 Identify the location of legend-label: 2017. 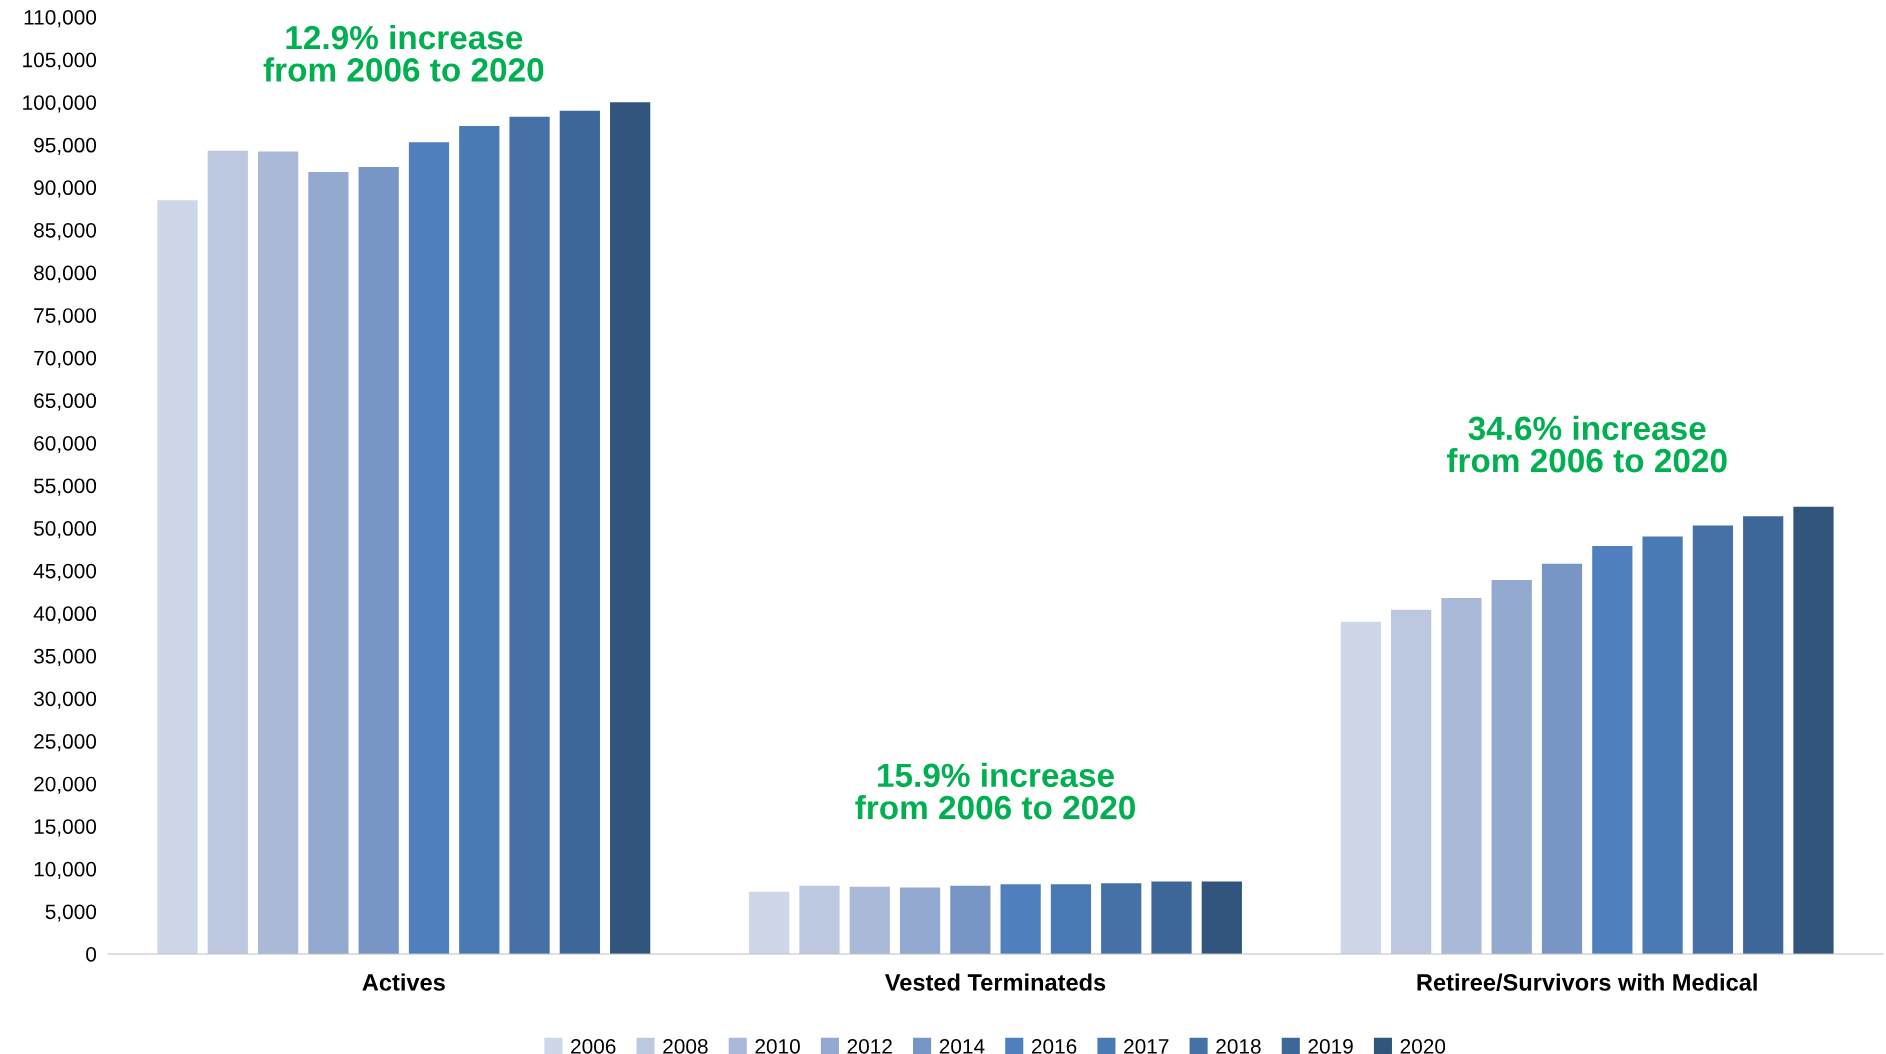
(1146, 1046).